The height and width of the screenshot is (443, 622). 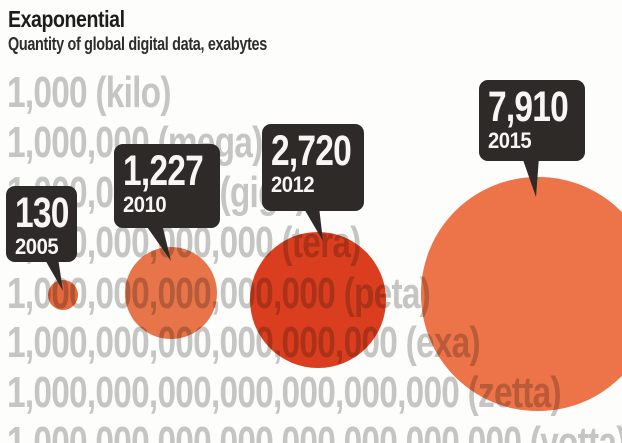 I want to click on callout-2015: 7,910 2015, so click(x=532, y=120).